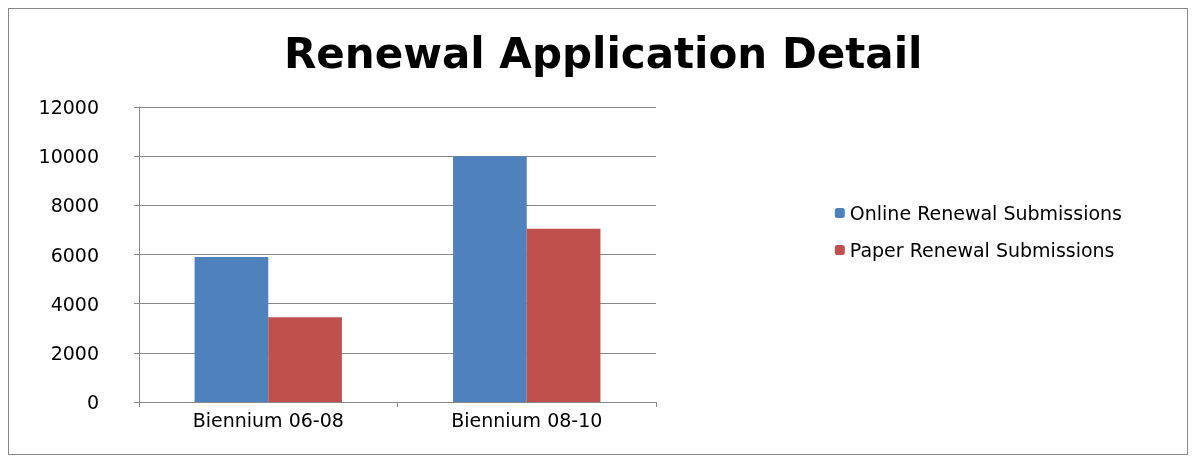 Image resolution: width=1196 pixels, height=463 pixels. I want to click on y-tick-label: 10000, so click(68, 156).